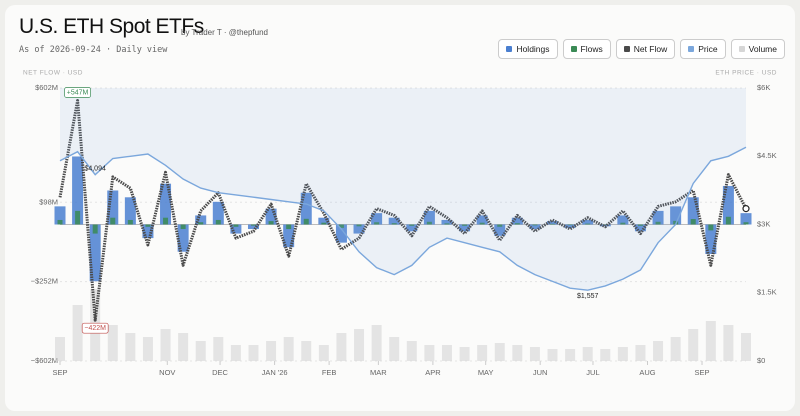 This screenshot has width=800, height=416. Describe the element at coordinates (746, 73) in the screenshot. I see `y2-axis-label: ETH PRICE · USD` at that location.